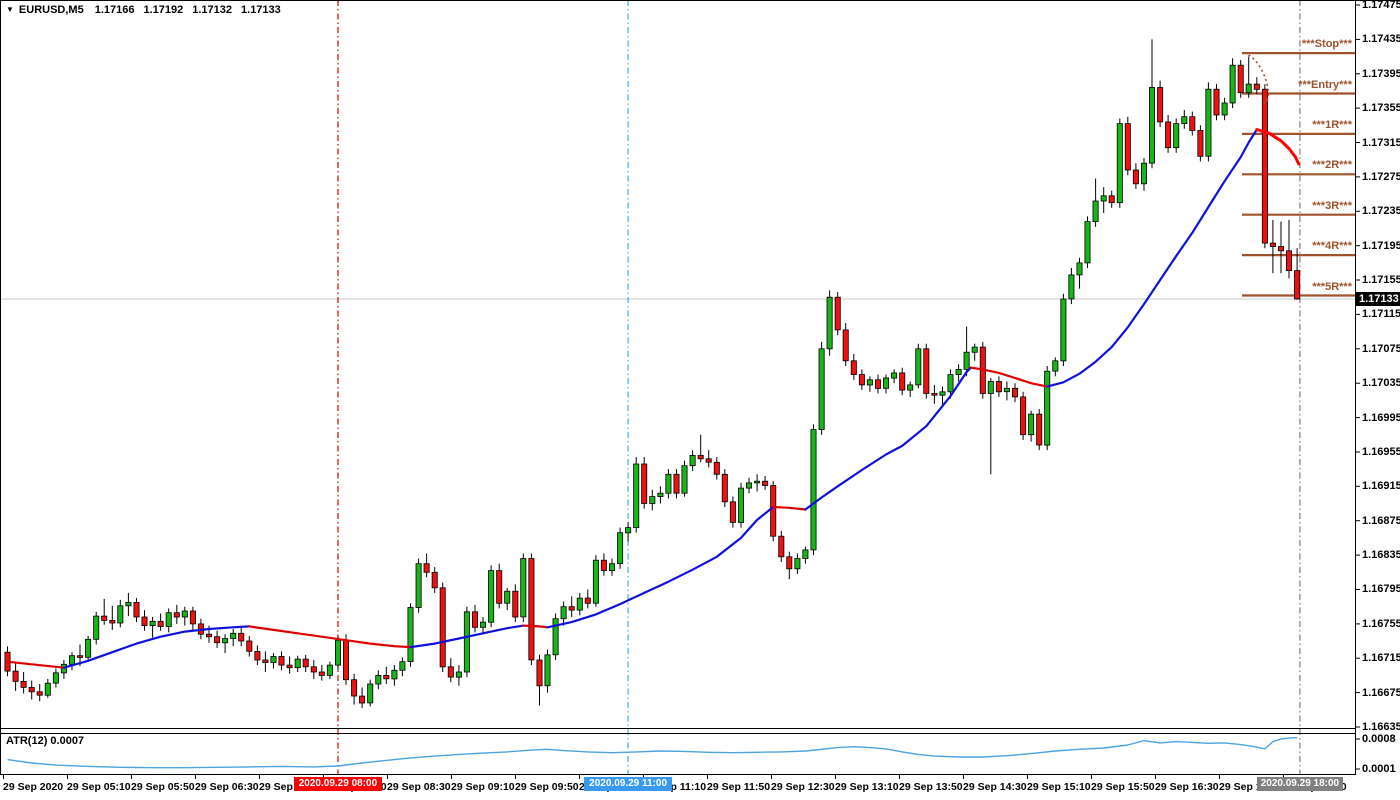  I want to click on price-axis-label: 1.17035, so click(1381, 383).